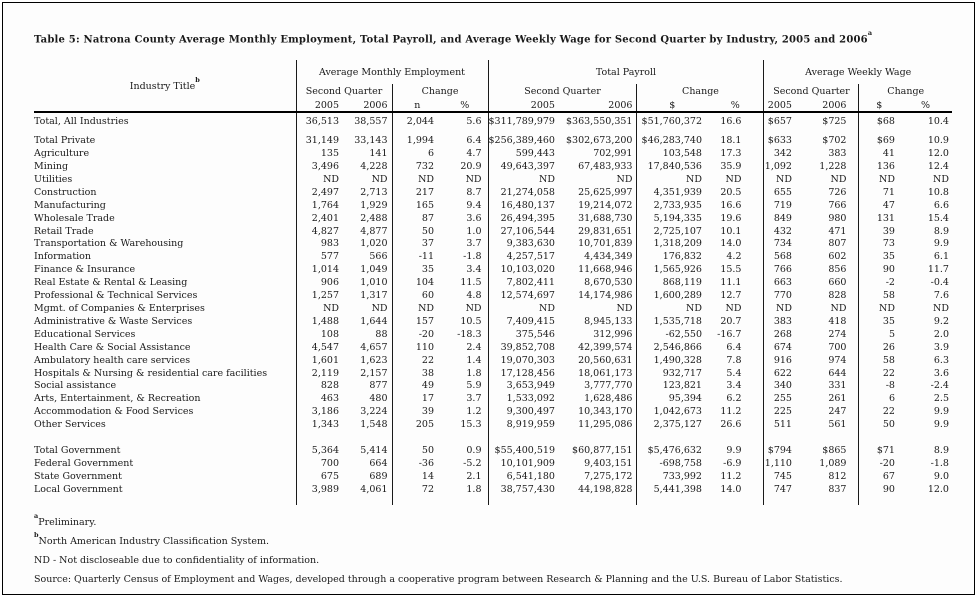 This screenshot has height=597, width=977. I want to click on value-cell: 90, so click(878, 490).